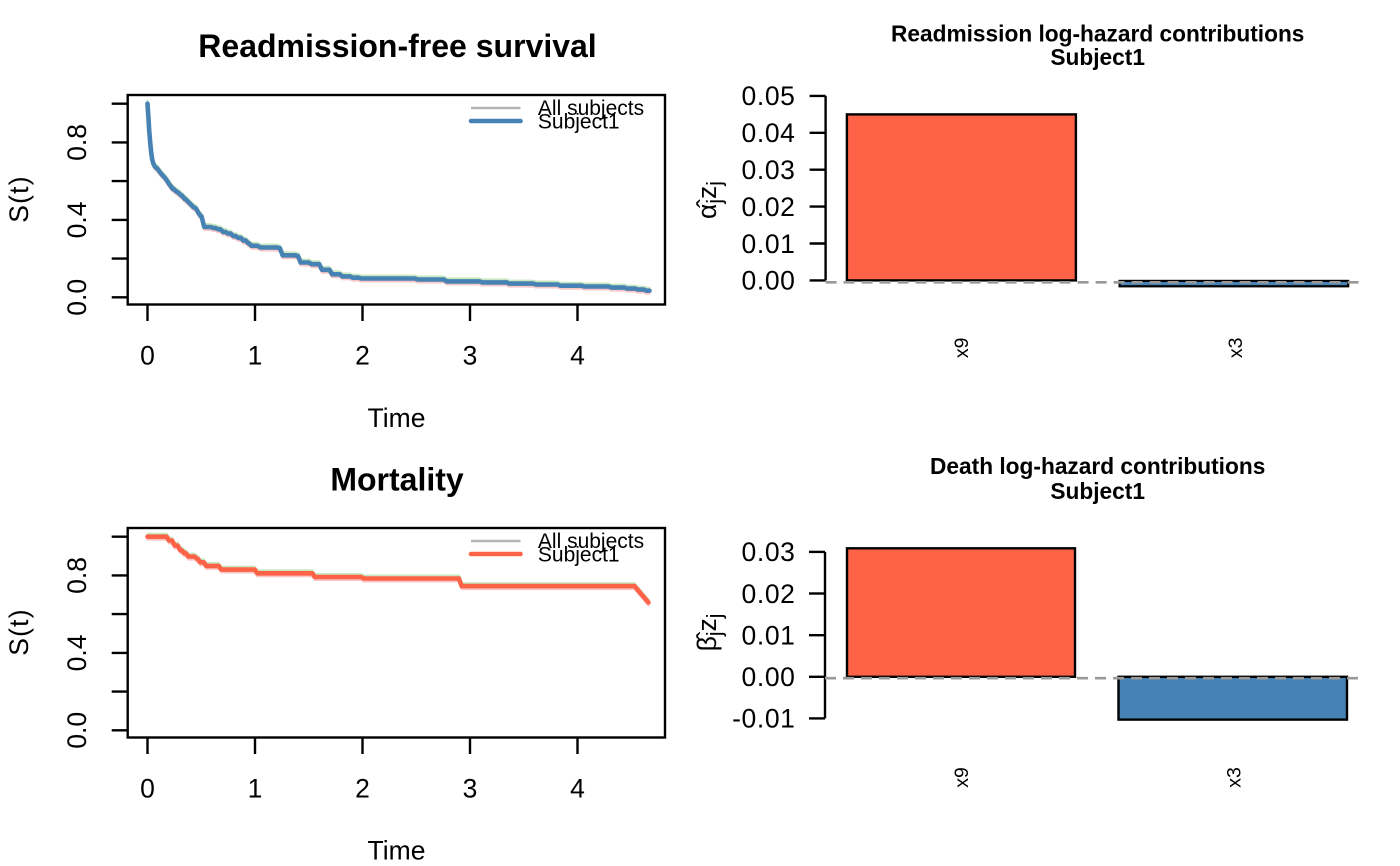 Image resolution: width=1400 pixels, height=866 pixels. I want to click on svg-text: 0.05, so click(769, 96).